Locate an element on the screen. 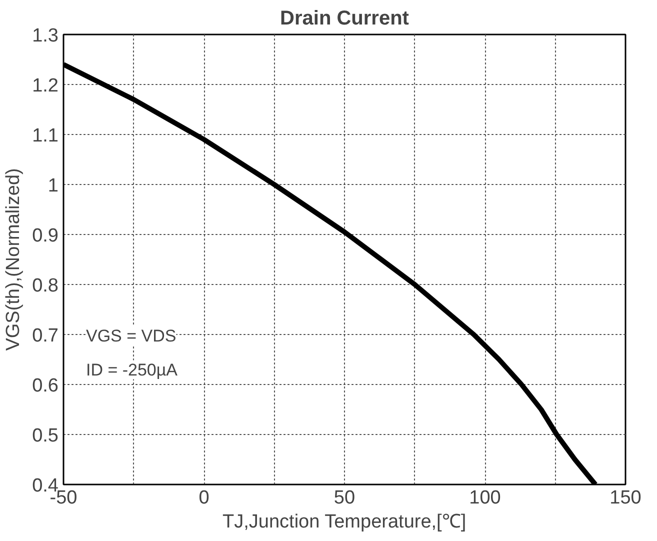 Image resolution: width=657 pixels, height=541 pixels. x-tick-label: 150 is located at coordinates (626, 498).